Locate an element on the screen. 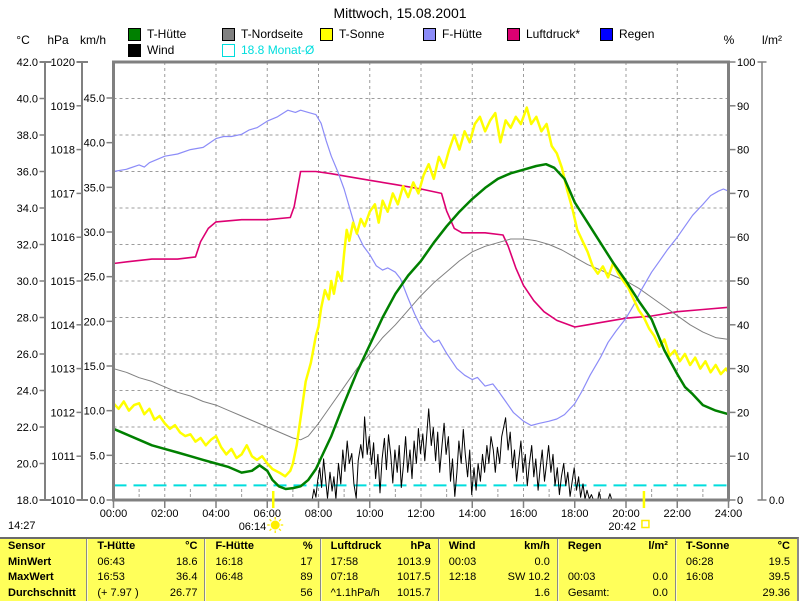  celsius-tick-label: 18.0 is located at coordinates (27, 501).